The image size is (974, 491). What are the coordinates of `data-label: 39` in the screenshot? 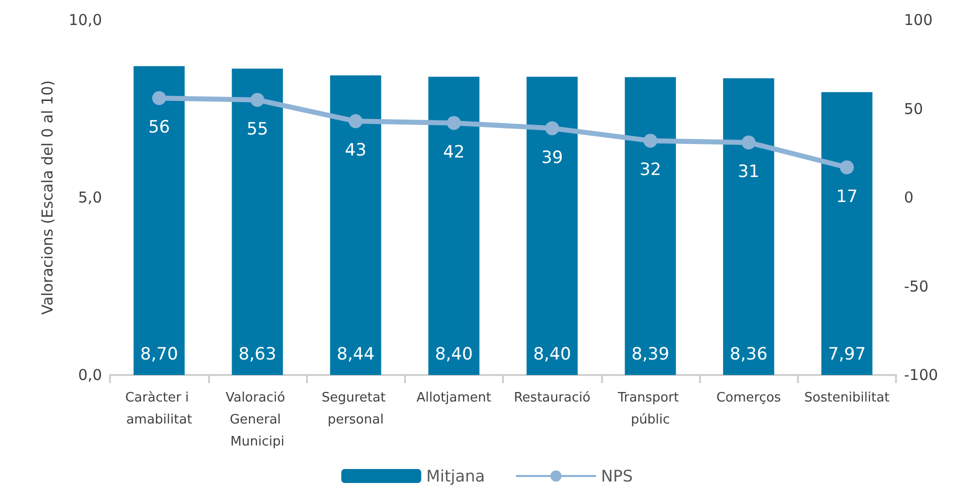 It's located at (552, 158).